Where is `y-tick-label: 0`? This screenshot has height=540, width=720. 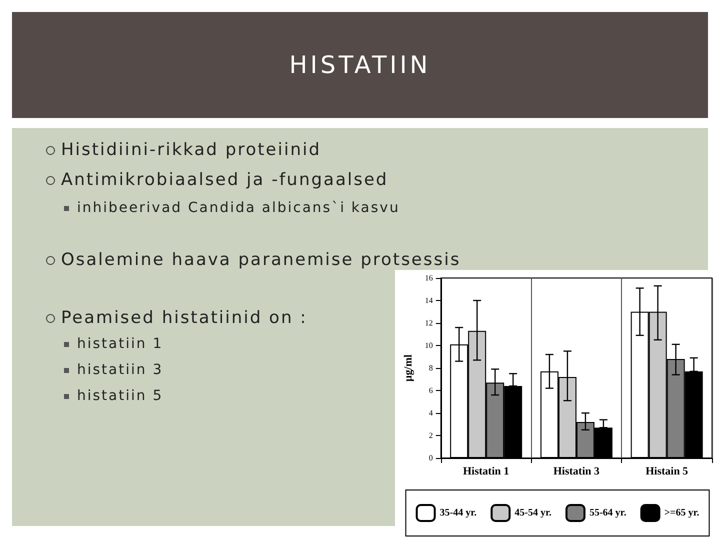 y-tick-label: 0 is located at coordinates (430, 458).